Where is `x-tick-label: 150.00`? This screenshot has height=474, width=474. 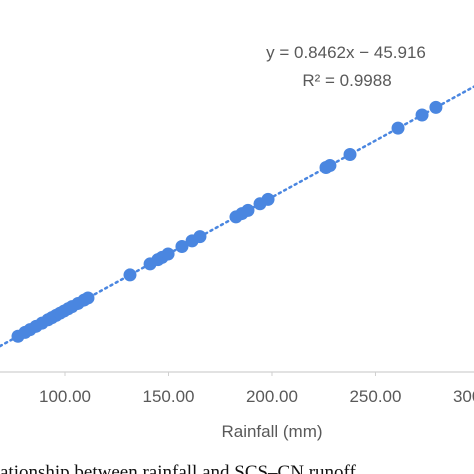
x-tick-label: 150.00 is located at coordinates (168, 396).